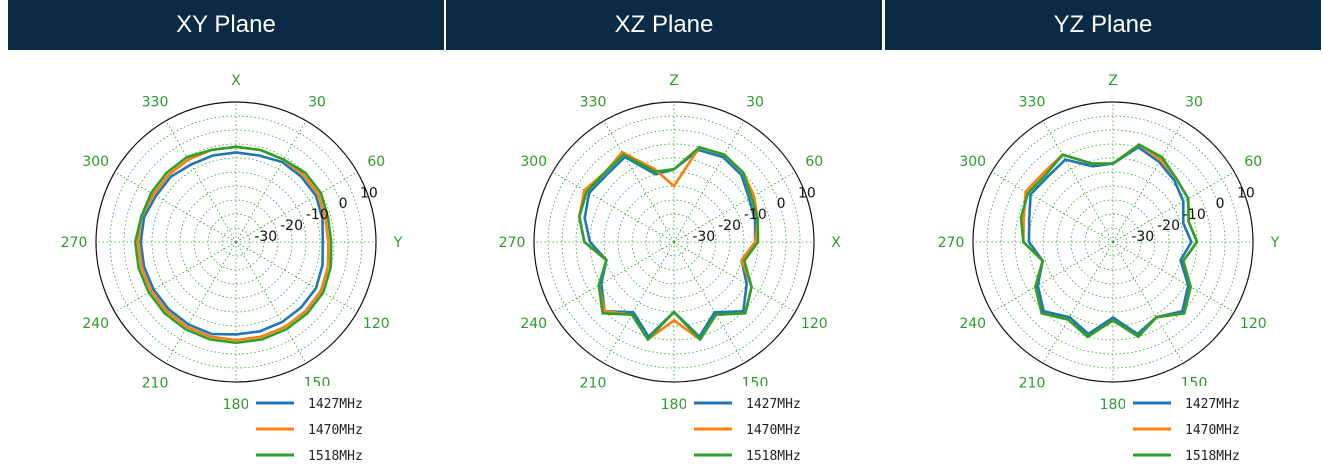 The height and width of the screenshot is (470, 1323). What do you see at coordinates (664, 25) in the screenshot?
I see `xz-plane-title: XZ Plane` at bounding box center [664, 25].